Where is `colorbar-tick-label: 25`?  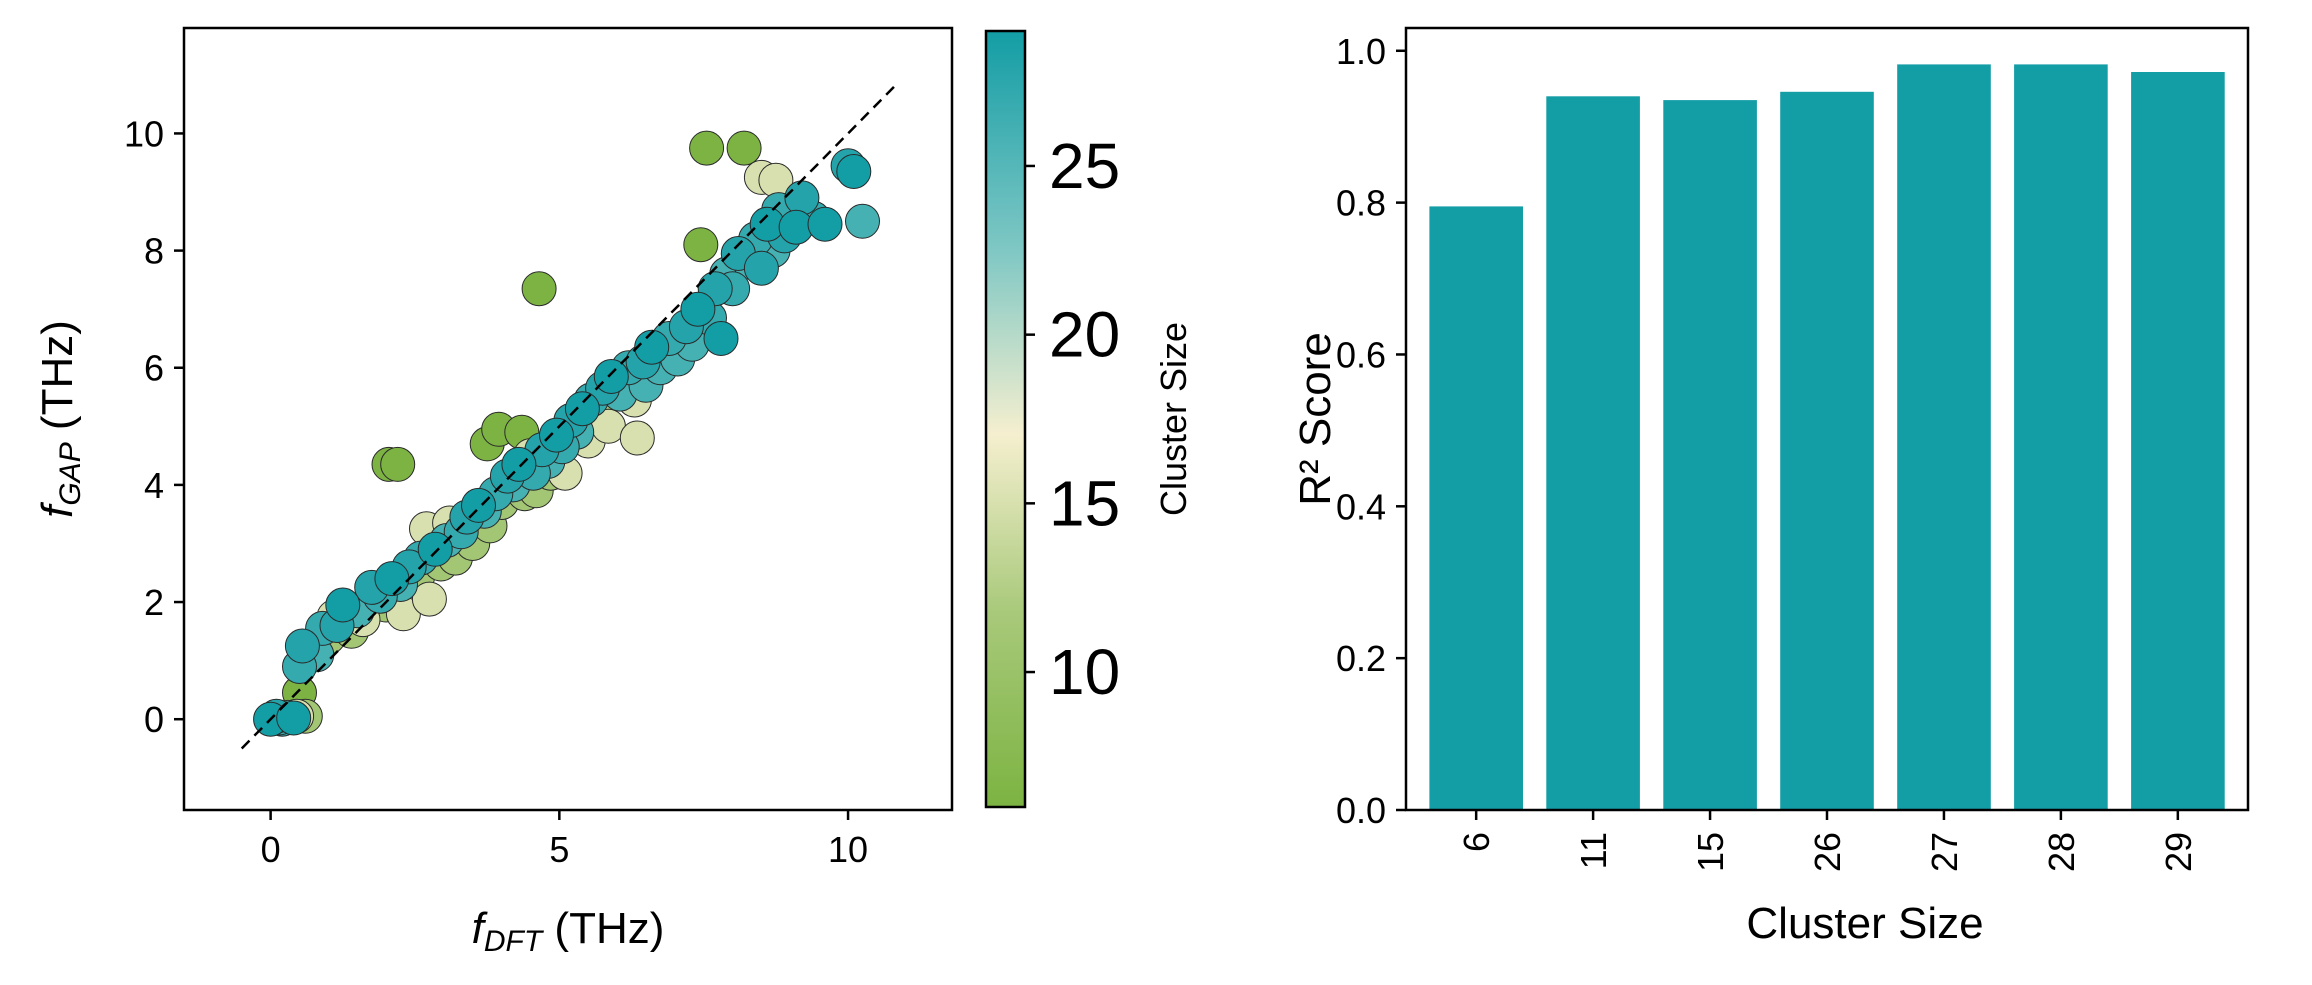
colorbar-tick-label: 25 is located at coordinates (1084, 166).